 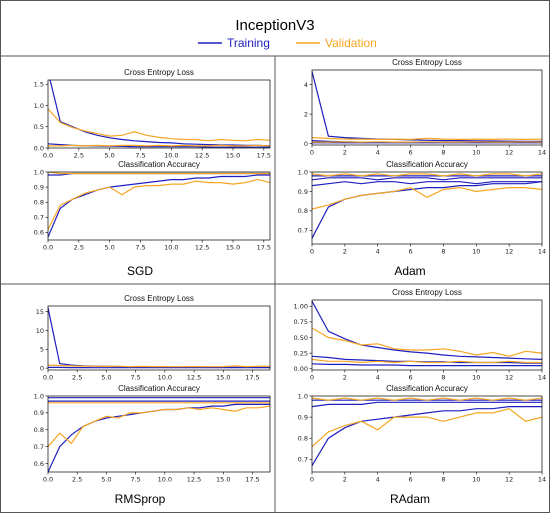 What do you see at coordinates (77, 480) in the screenshot?
I see `rmsprop-accuracy-xtick-label-1: 2.5` at bounding box center [77, 480].